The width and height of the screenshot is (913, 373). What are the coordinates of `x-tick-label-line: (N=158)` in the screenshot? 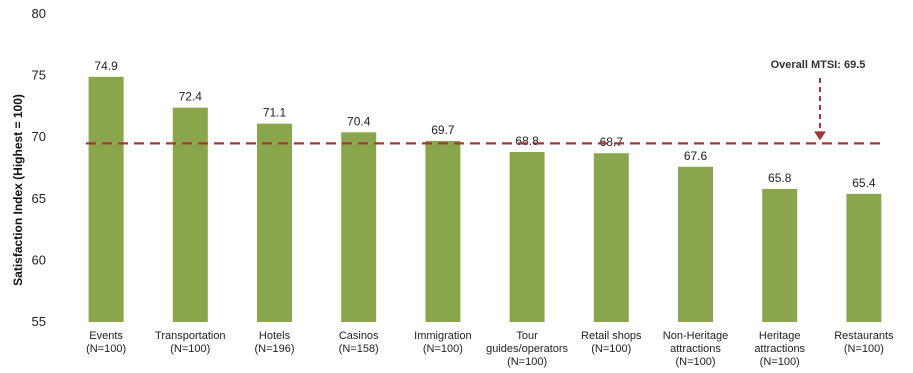 It's located at (359, 349).